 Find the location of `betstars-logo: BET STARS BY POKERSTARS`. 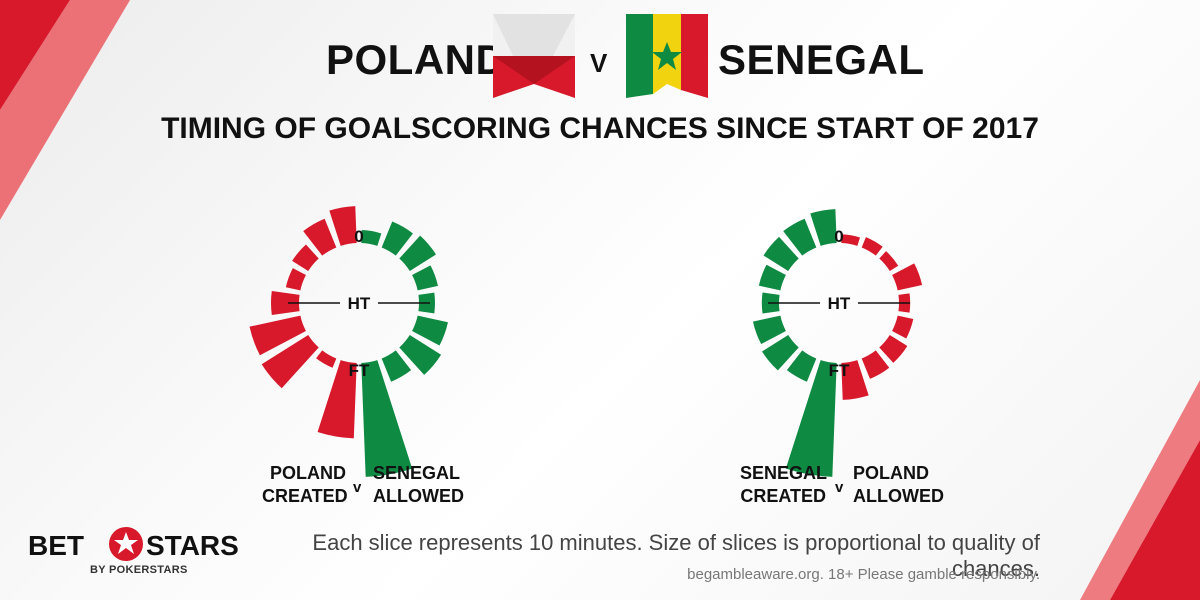

betstars-logo: BET STARS BY POKERSTARS is located at coordinates (133, 553).